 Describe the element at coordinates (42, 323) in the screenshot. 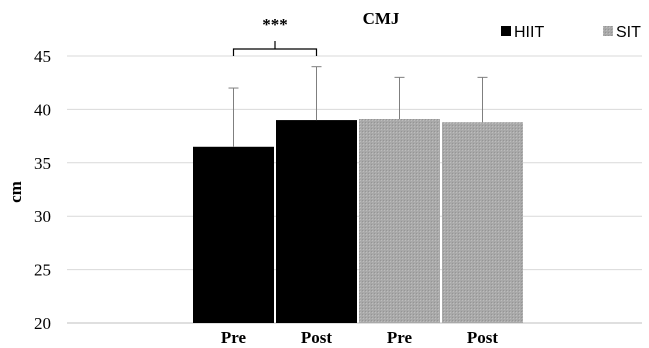

I see `y-tick-label-20: 20` at that location.